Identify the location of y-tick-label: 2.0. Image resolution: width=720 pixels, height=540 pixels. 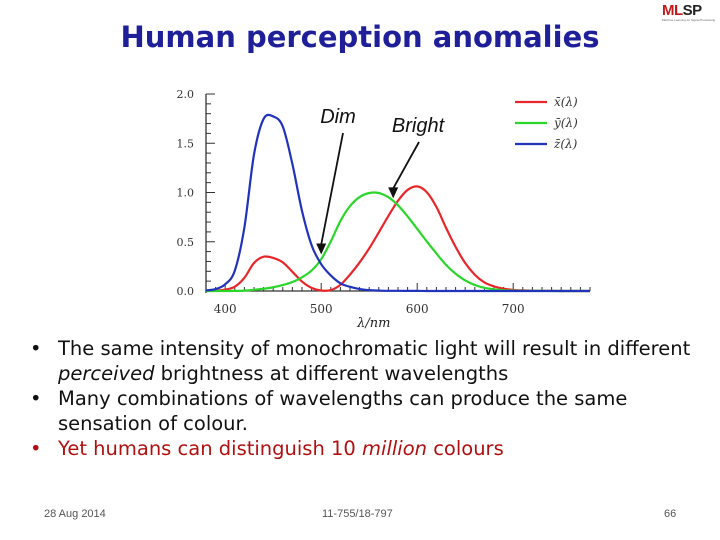
(186, 94).